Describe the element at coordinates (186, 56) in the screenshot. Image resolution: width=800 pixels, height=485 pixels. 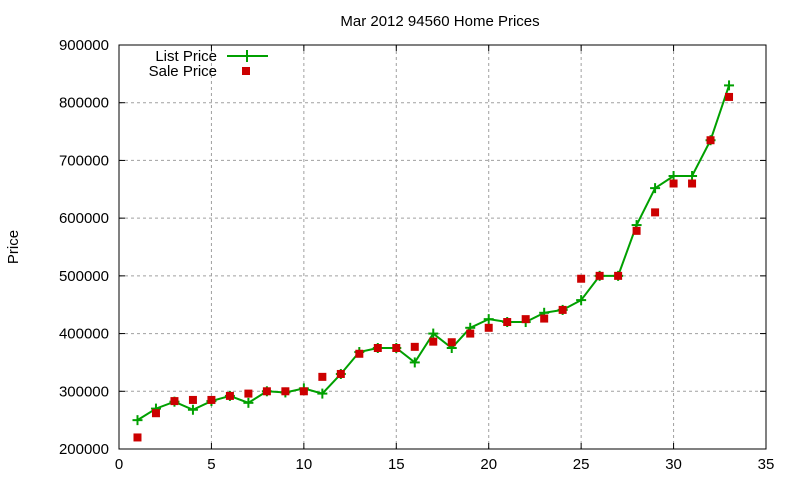
I see `legend-label-list-price: List Price` at that location.